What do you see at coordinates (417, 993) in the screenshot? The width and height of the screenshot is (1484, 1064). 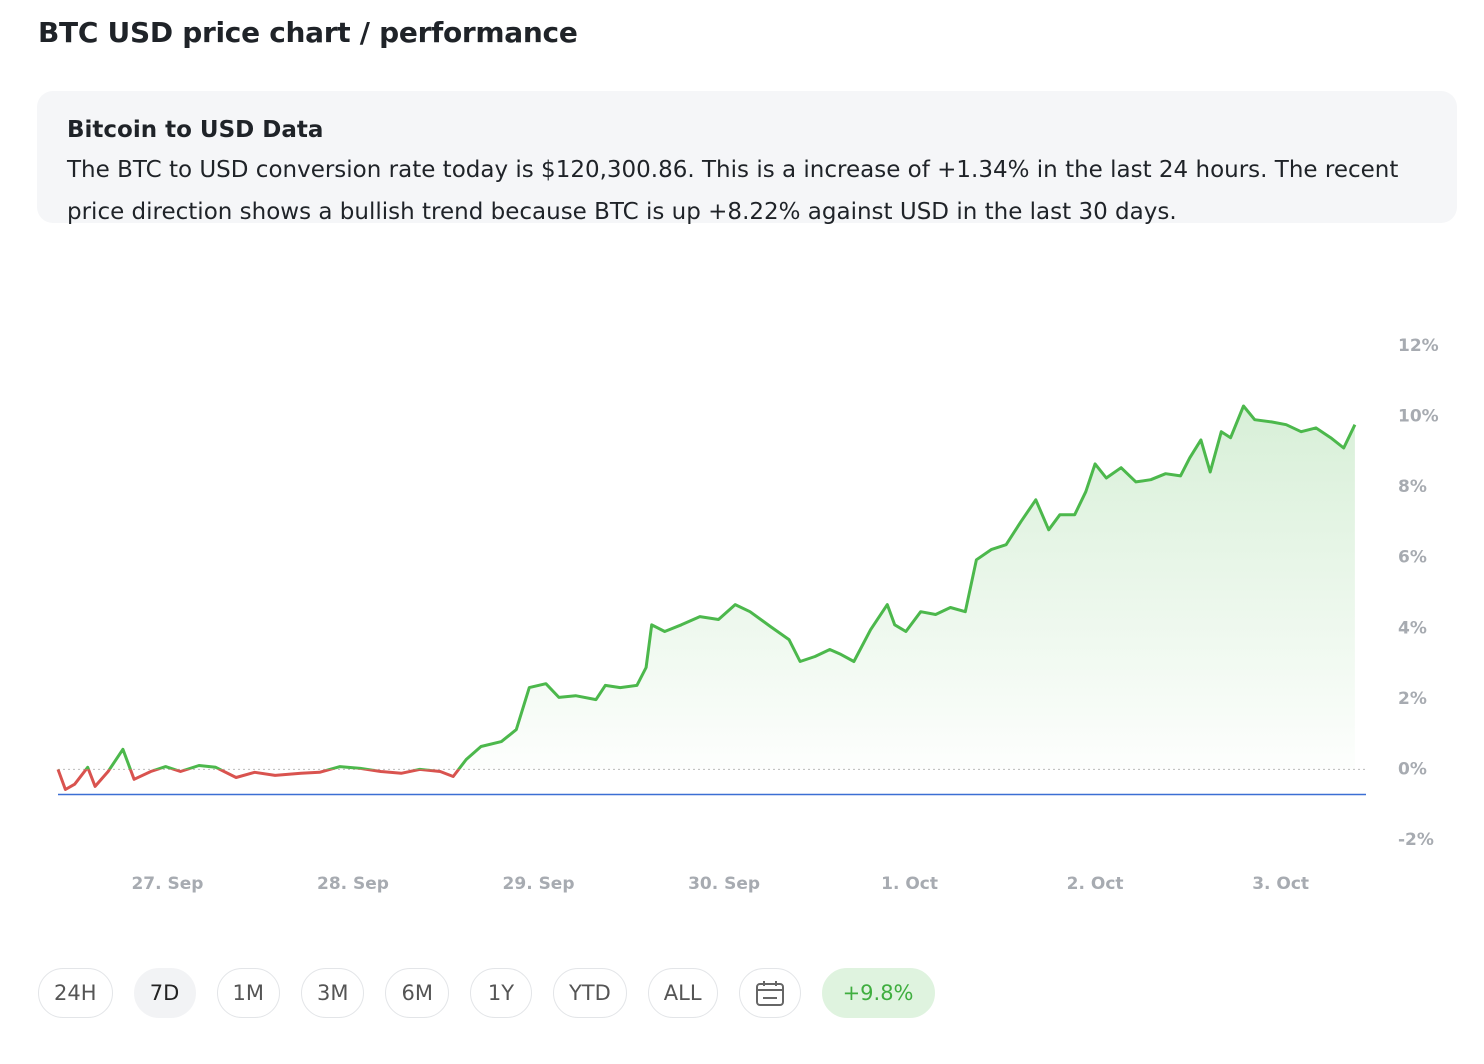 I see `range-button: 6M` at bounding box center [417, 993].